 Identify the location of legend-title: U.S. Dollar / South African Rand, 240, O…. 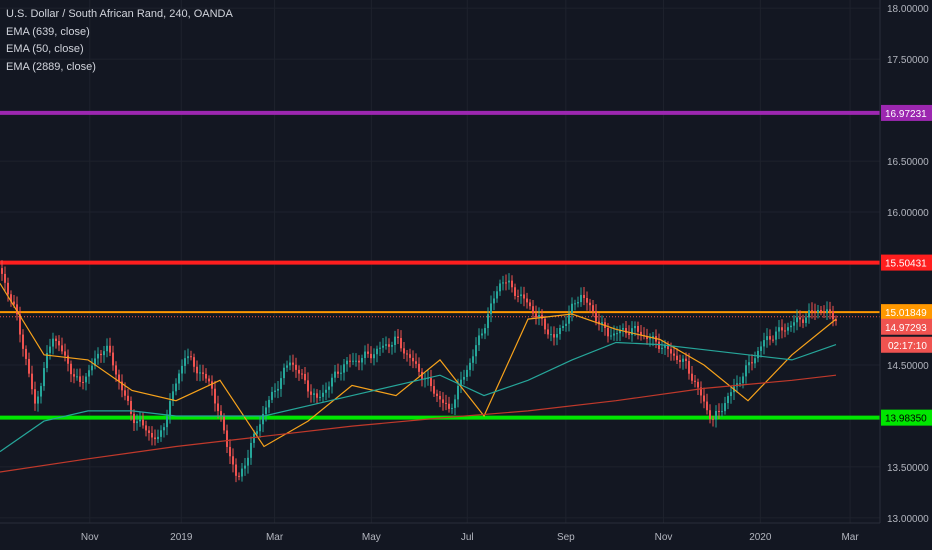
(119, 14).